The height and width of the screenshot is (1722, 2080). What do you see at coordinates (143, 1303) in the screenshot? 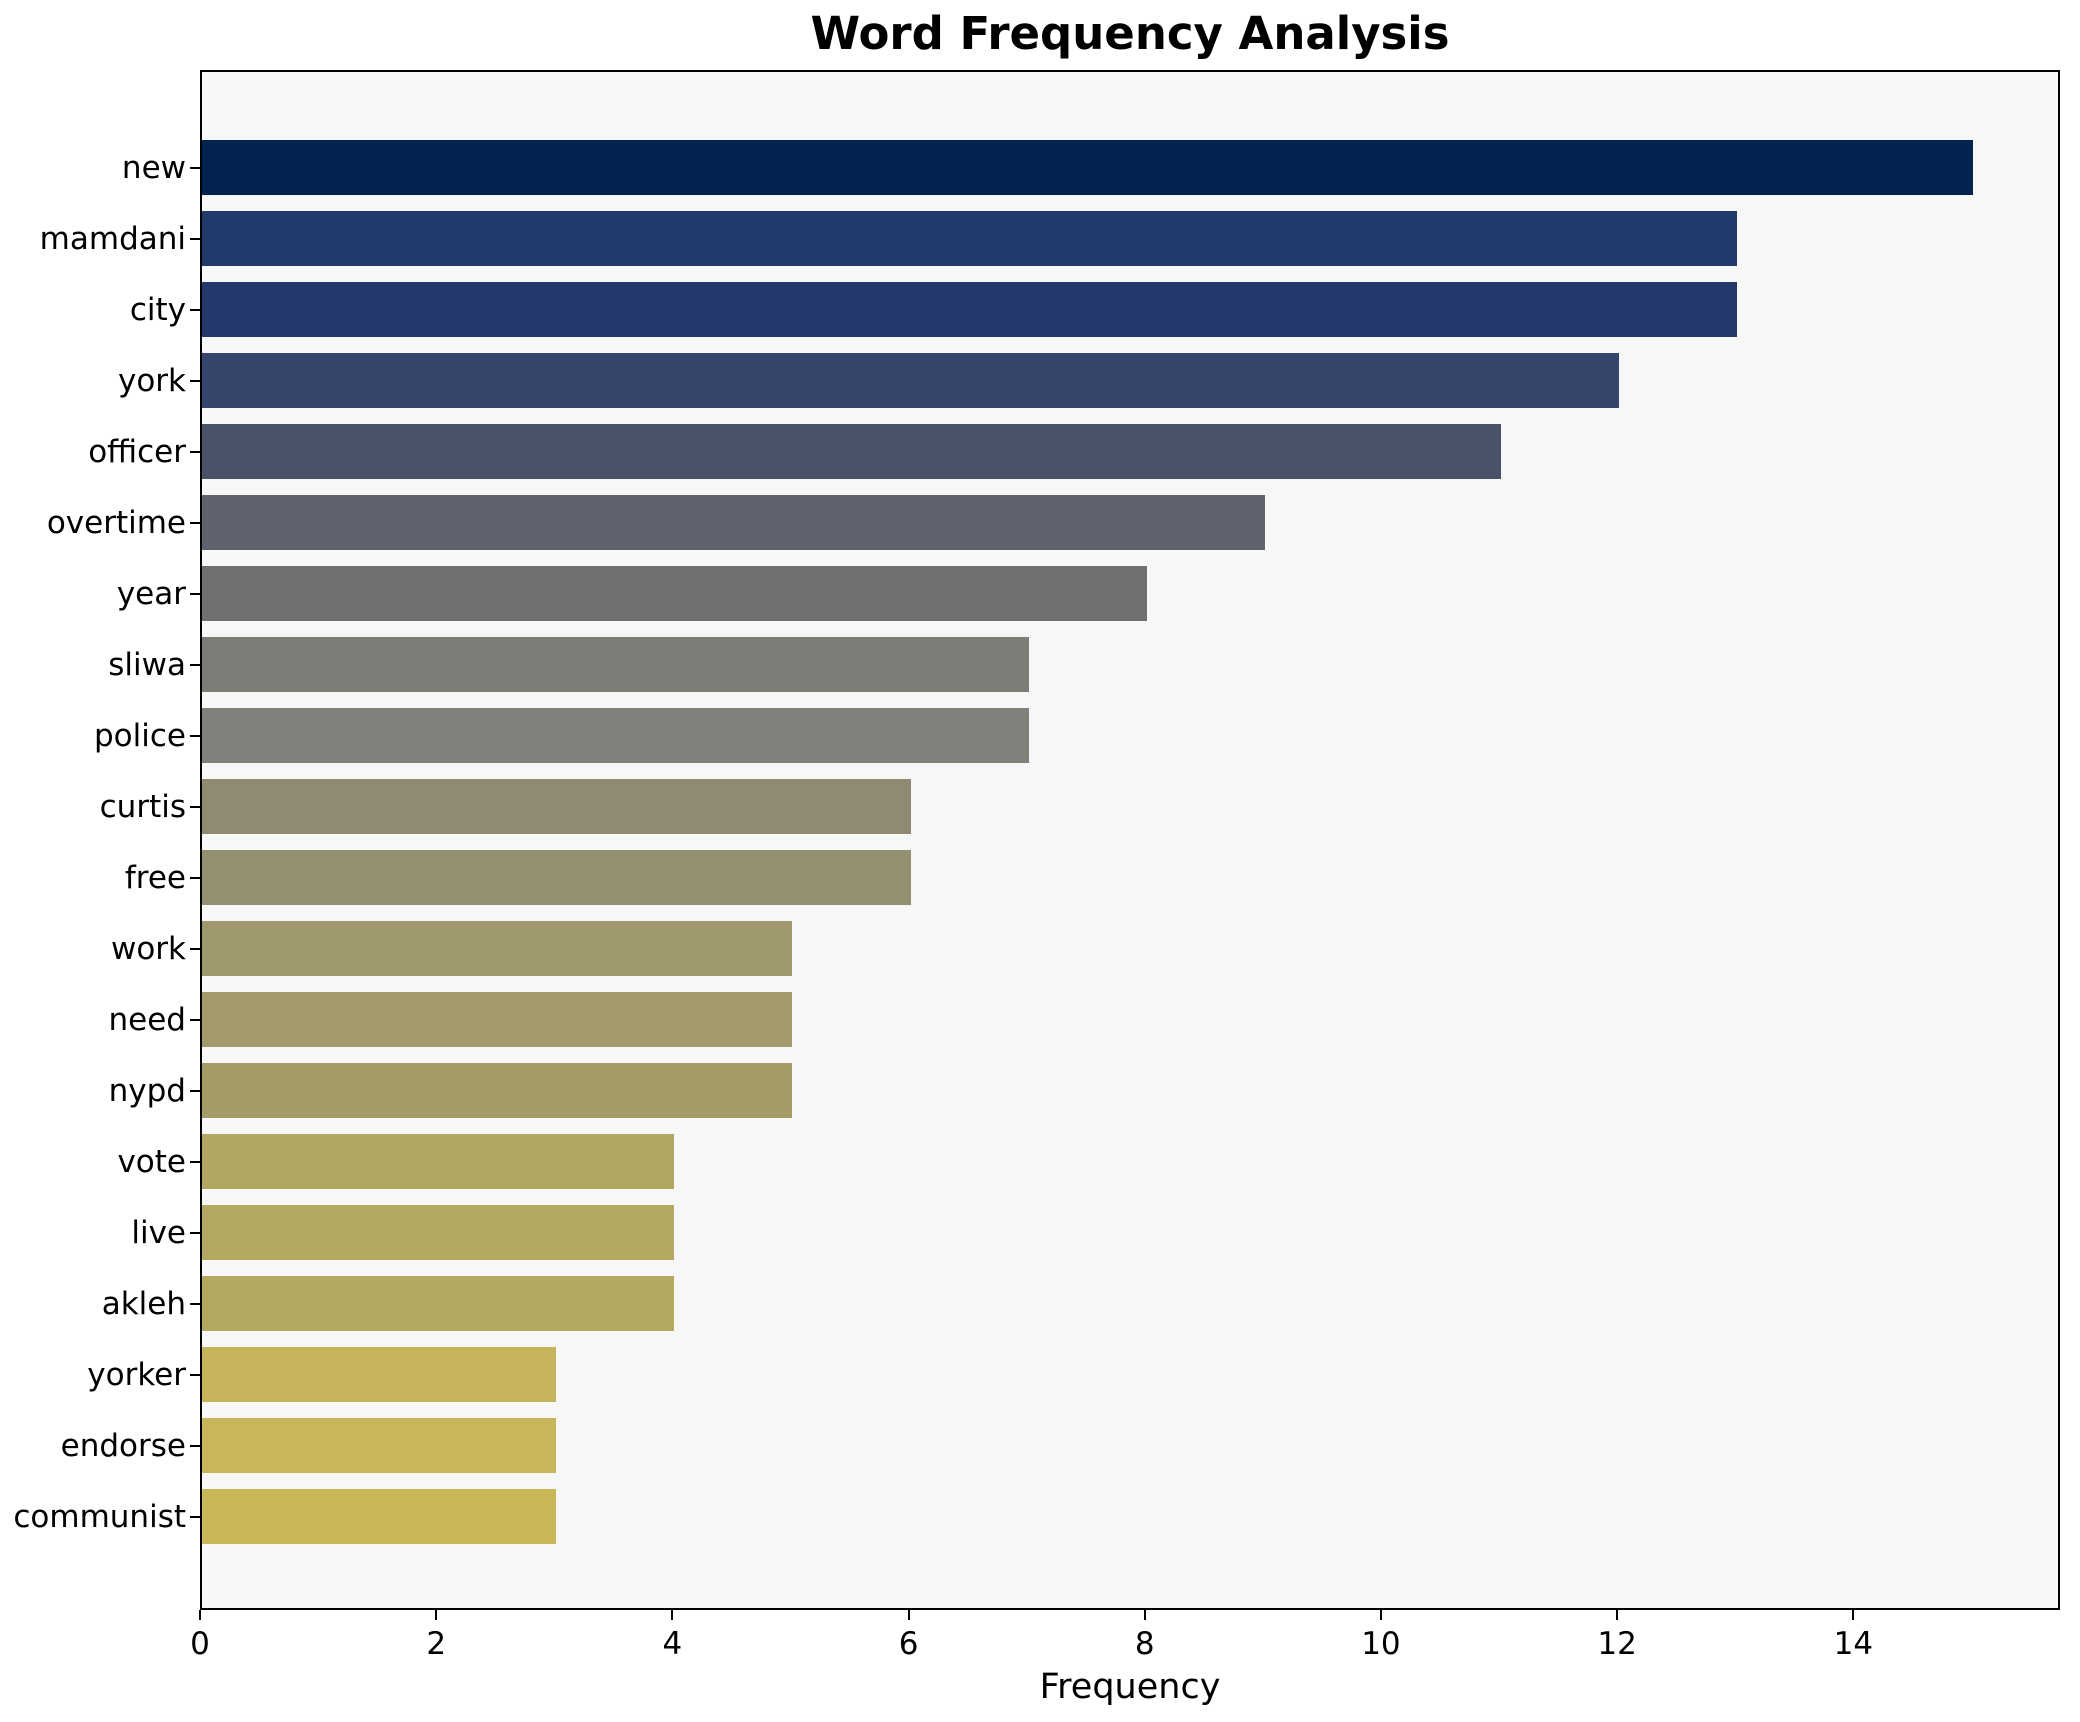
I see `y-tick-label-akleh: akleh` at bounding box center [143, 1303].